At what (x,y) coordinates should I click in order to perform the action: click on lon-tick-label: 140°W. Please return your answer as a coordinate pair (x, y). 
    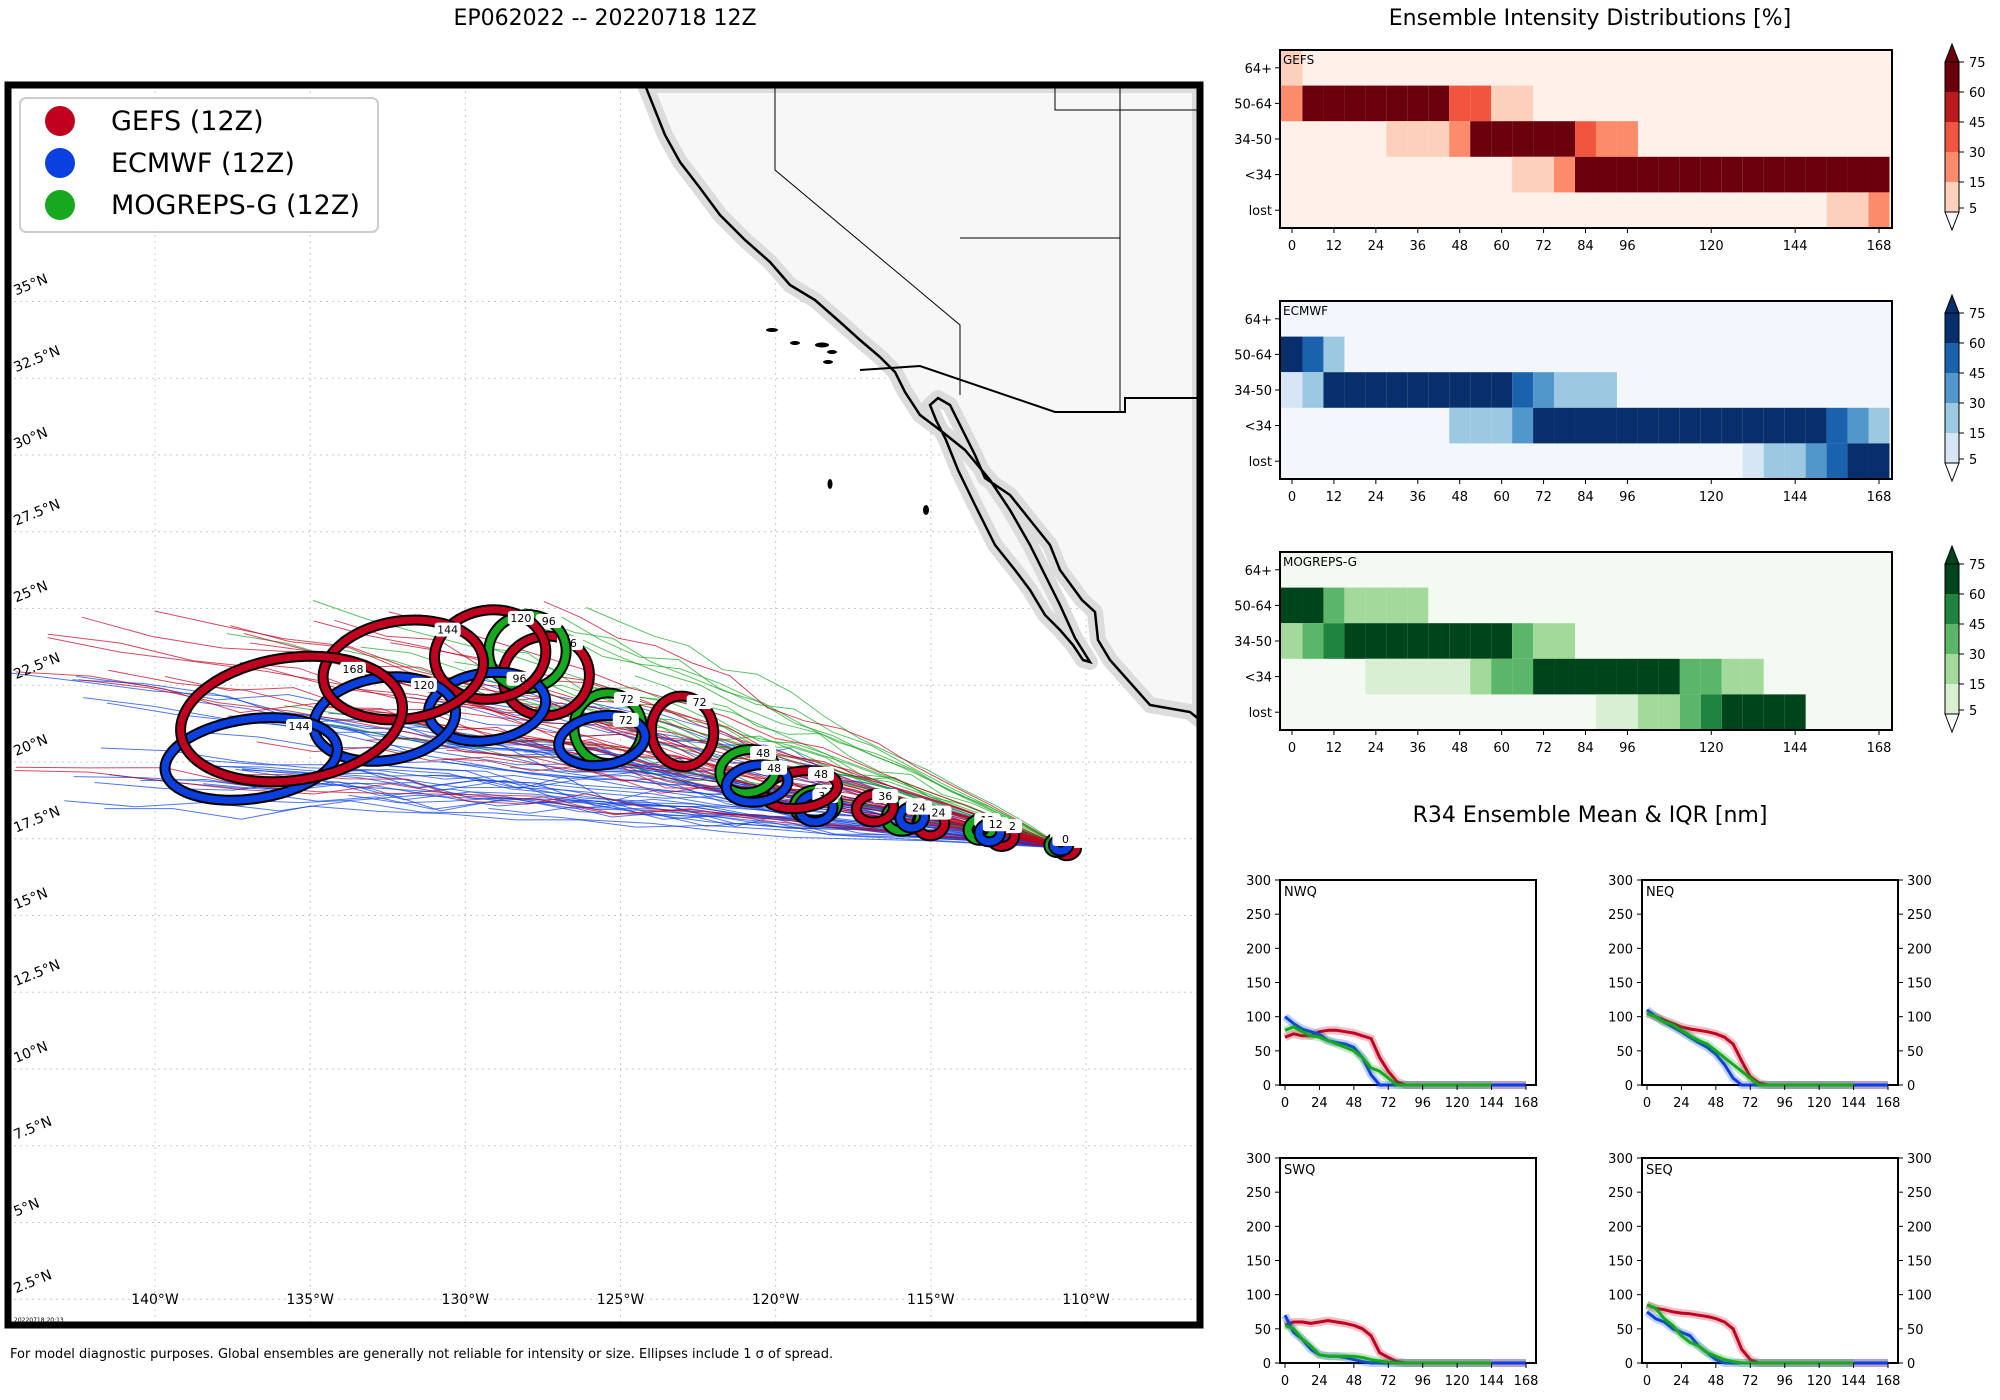
    Looking at the image, I should click on (155, 1300).